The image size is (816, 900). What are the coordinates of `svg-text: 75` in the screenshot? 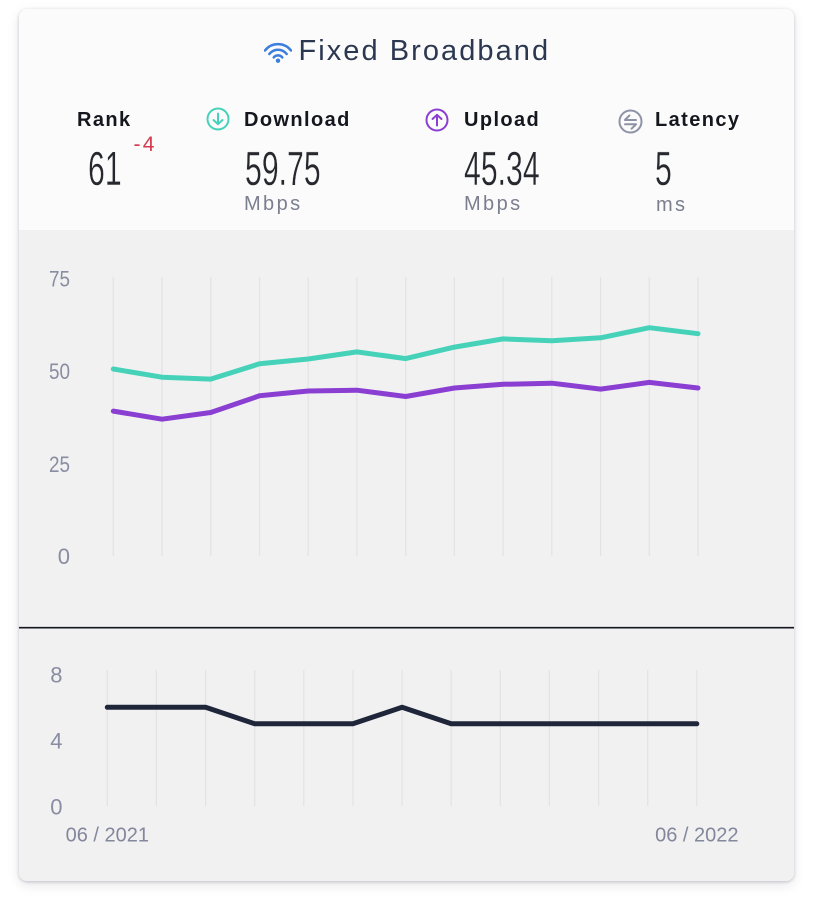 It's located at (59, 279).